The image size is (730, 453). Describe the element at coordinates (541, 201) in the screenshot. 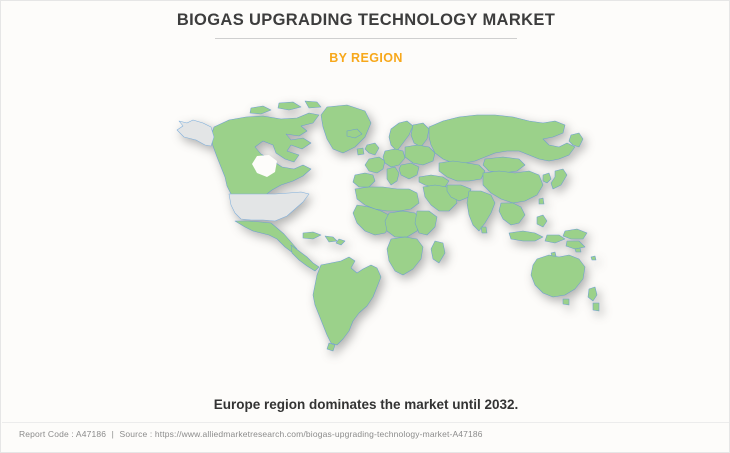

I see `region-taiwan` at that location.